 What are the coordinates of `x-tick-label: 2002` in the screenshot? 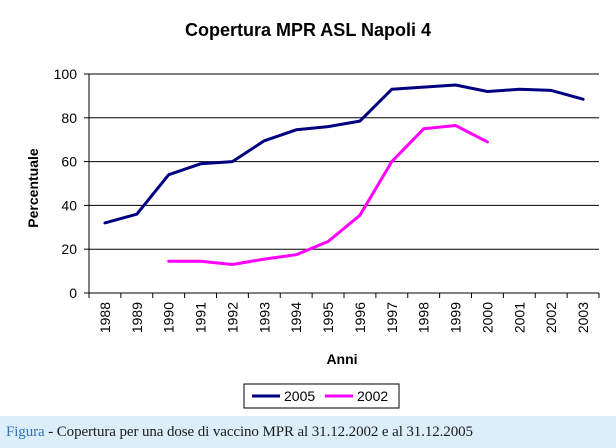 It's located at (551, 317).